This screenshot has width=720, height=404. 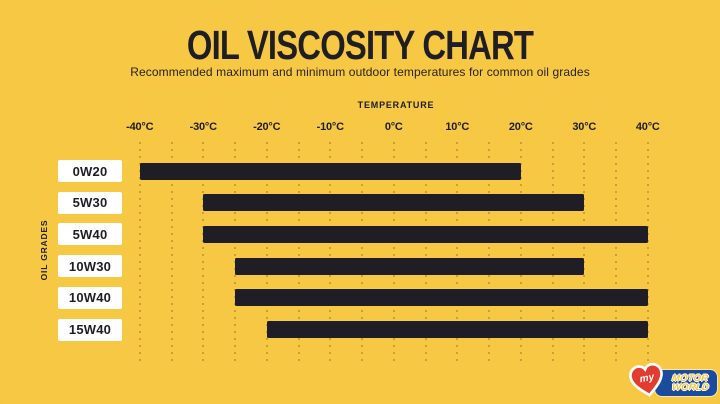 I want to click on chart-row-5w40: 5W40, so click(x=360, y=234).